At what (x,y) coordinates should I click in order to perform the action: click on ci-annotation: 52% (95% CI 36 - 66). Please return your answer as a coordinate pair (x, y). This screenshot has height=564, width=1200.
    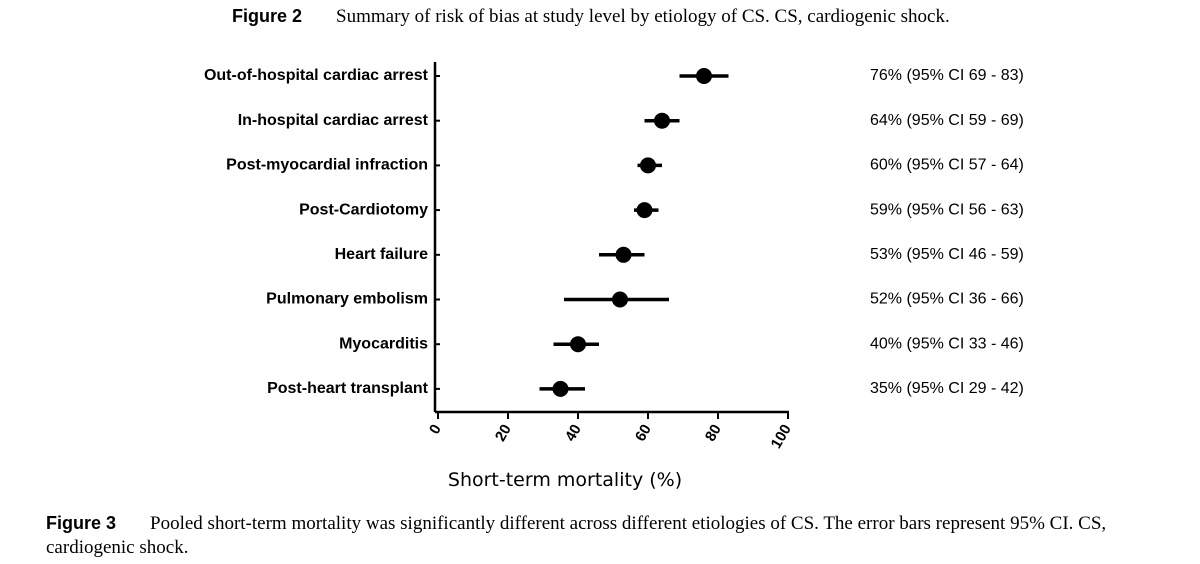
    Looking at the image, I should click on (947, 299).